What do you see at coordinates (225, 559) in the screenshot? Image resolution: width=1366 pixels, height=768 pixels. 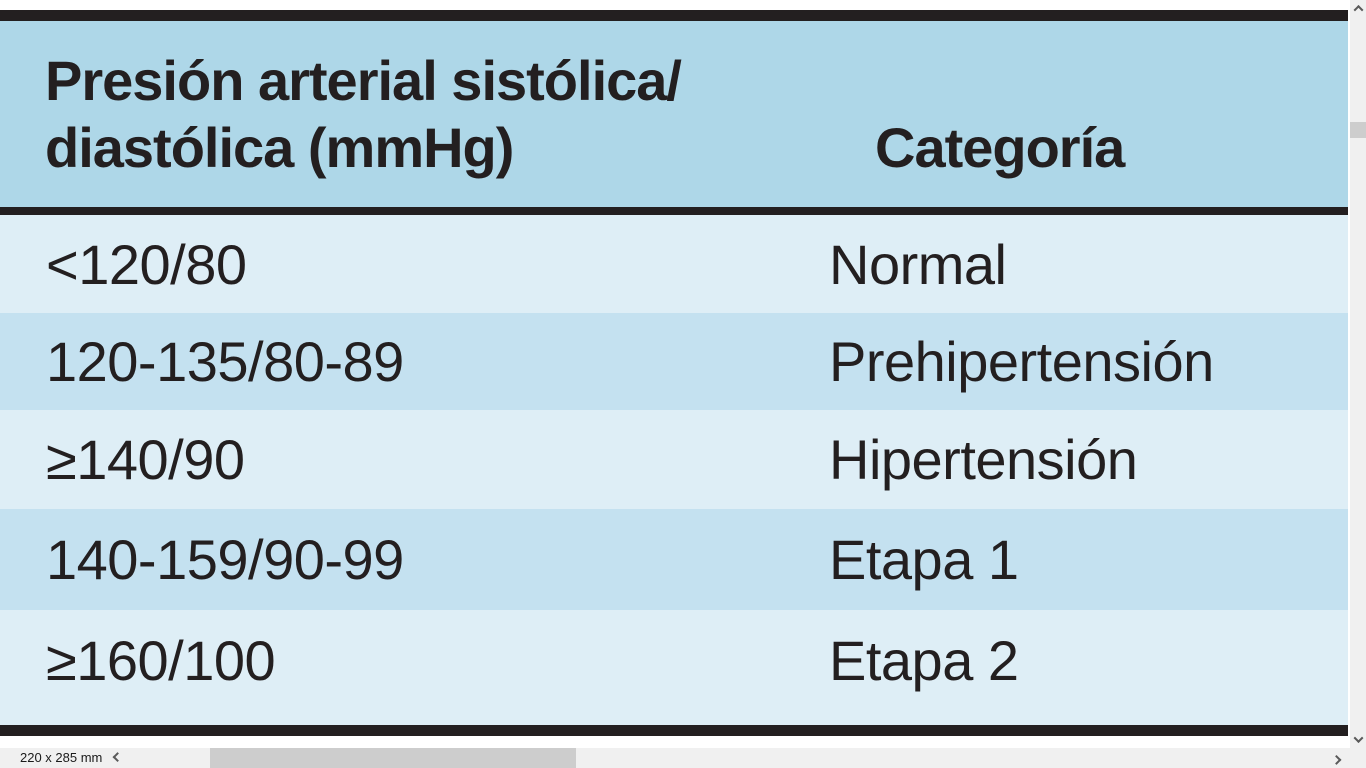 I see `cell-range: 140-159/90-99` at bounding box center [225, 559].